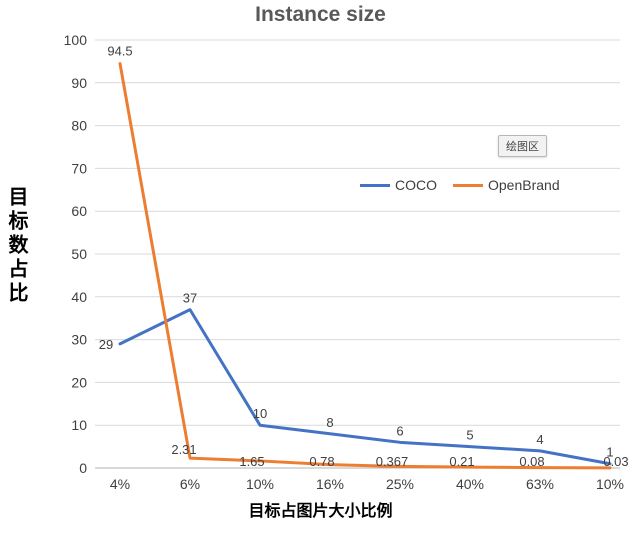 The width and height of the screenshot is (641, 534). I want to click on y-axis-title: 目标数占比, so click(16, 246).